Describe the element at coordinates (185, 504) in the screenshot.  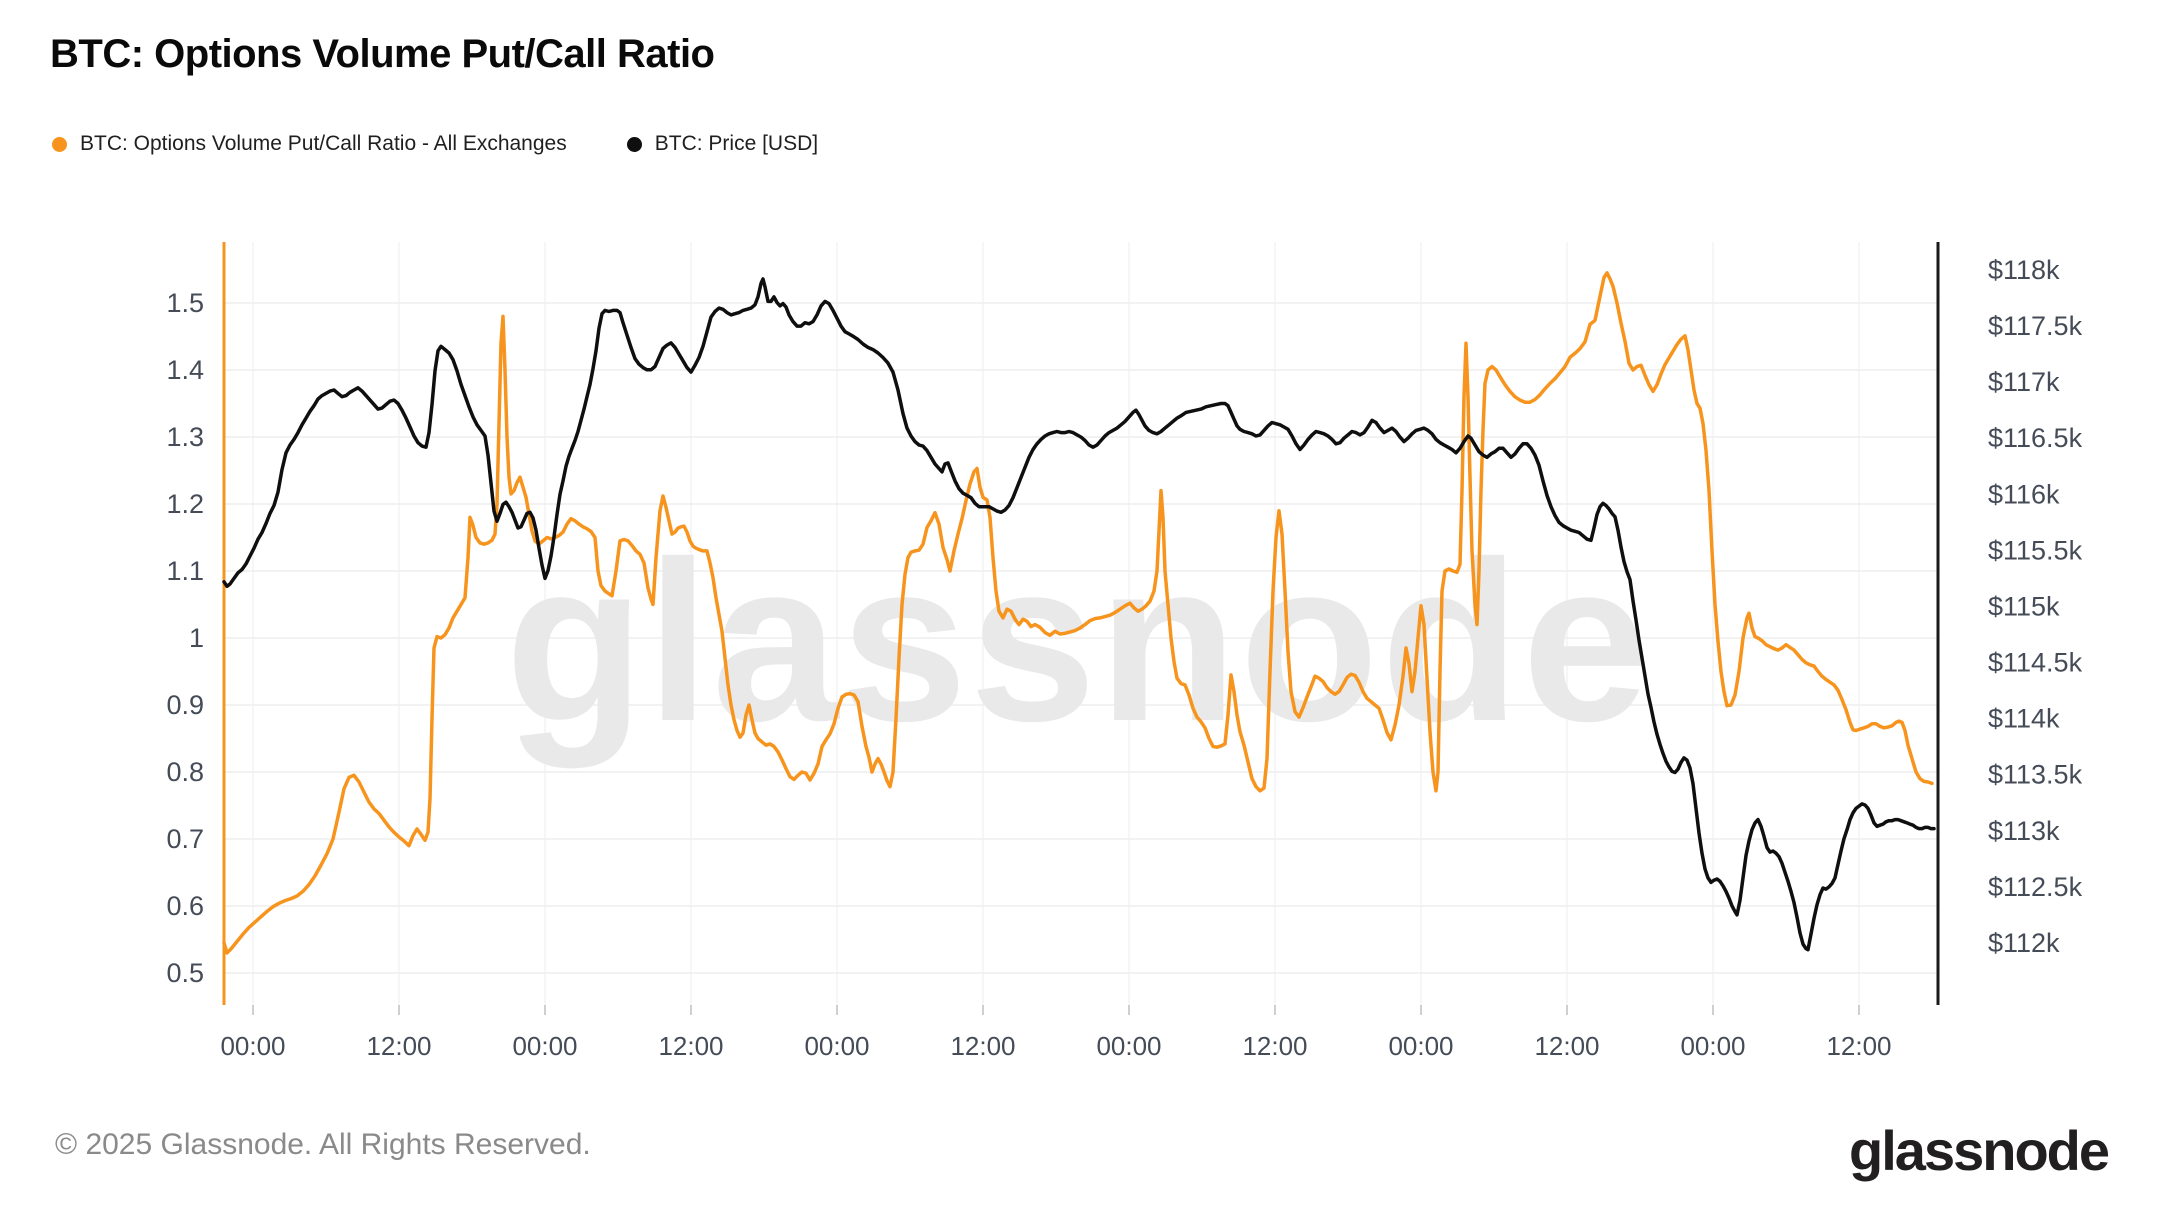
I see `left-axis-label: 1.2` at that location.